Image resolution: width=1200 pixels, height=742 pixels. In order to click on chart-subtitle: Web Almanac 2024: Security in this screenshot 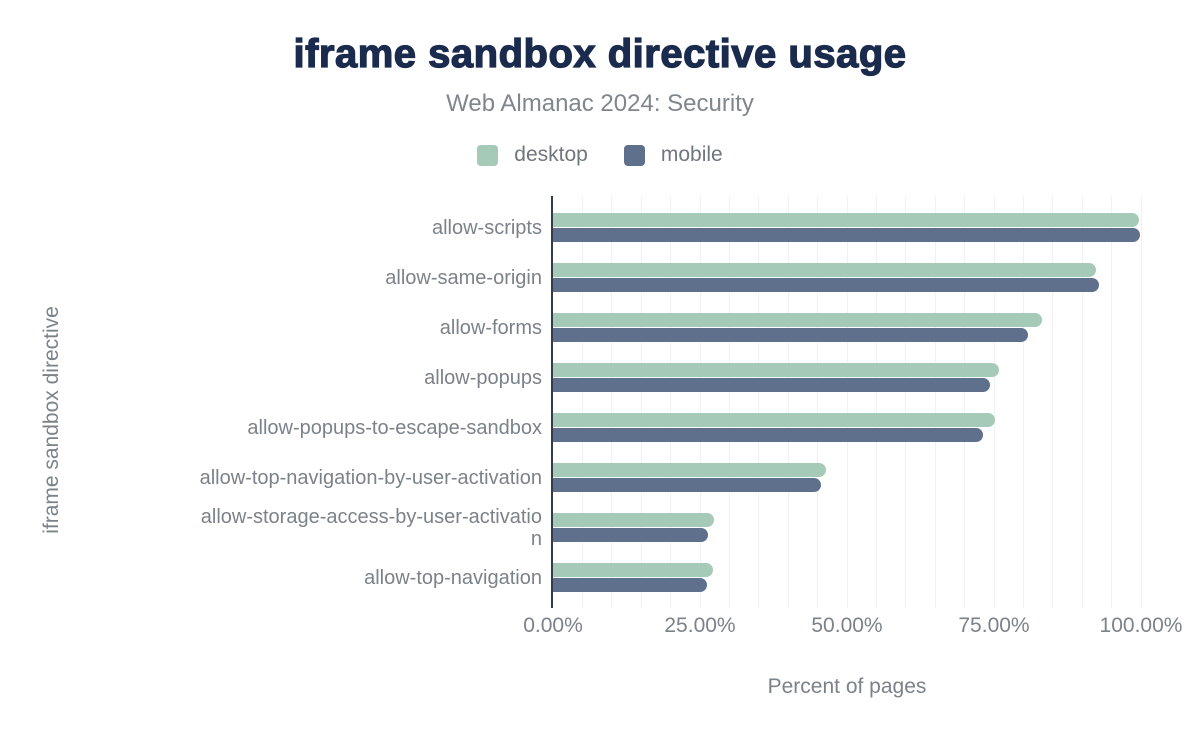, I will do `click(600, 103)`.